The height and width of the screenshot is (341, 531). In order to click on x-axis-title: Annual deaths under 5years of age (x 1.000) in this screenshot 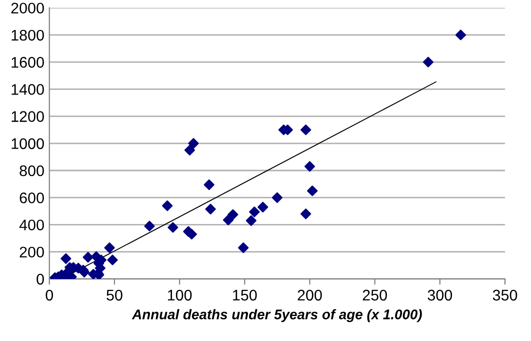, I will do `click(277, 315)`.